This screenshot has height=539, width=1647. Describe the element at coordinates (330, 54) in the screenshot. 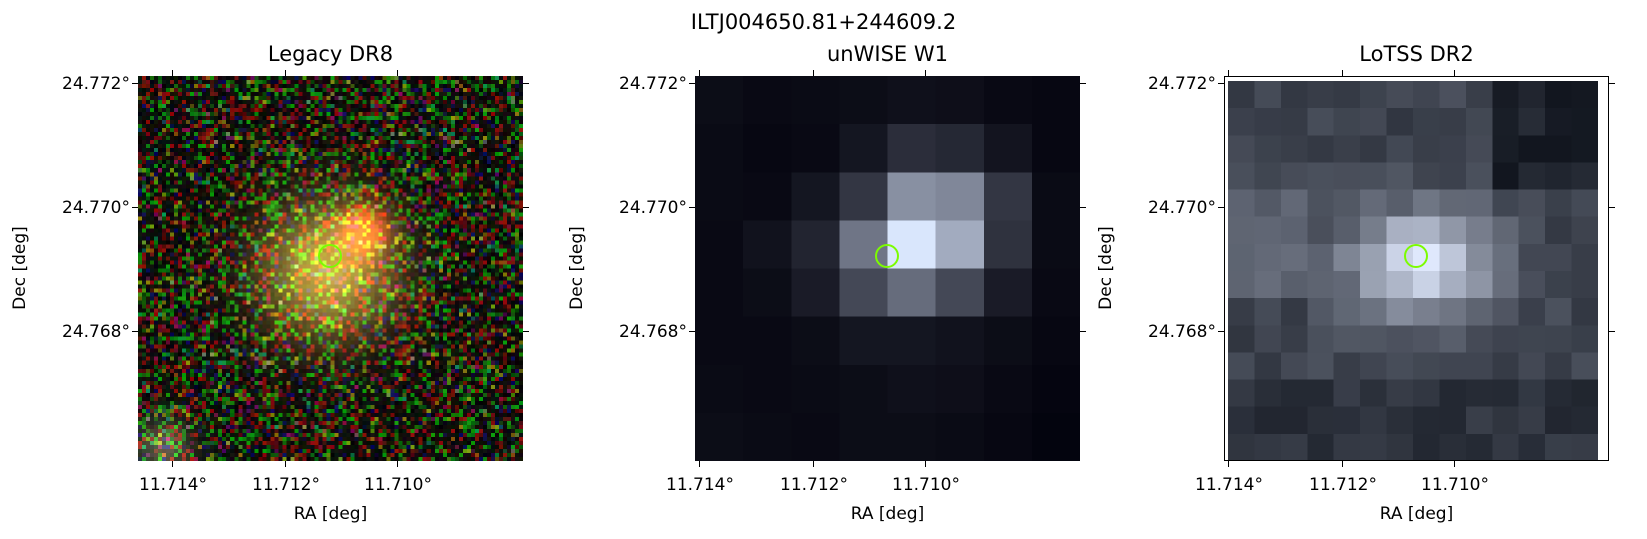

I see `panel-title: Legacy DR8` at that location.